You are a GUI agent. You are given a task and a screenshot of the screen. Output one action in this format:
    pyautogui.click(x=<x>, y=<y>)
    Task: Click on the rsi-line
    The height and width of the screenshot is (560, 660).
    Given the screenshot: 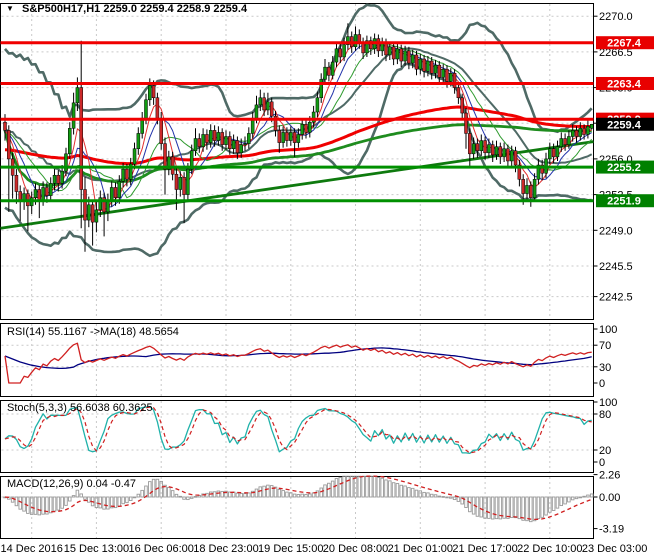 What is the action you would take?
    pyautogui.click(x=298, y=363)
    